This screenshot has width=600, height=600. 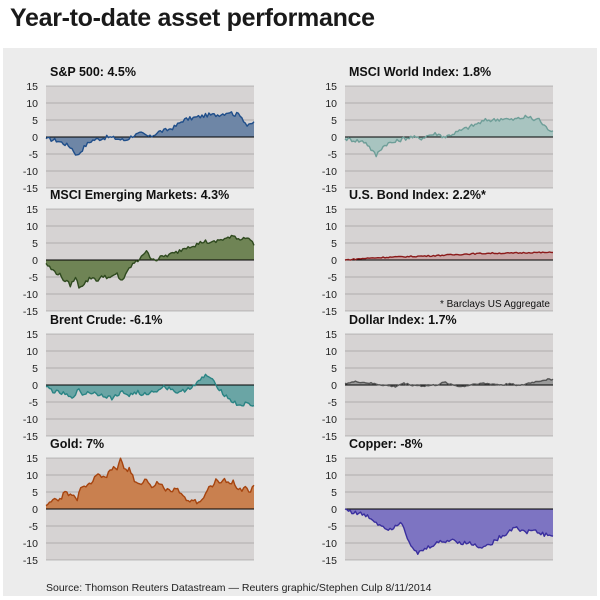 I want to click on brent-tick-label: -5, so click(x=33, y=403).